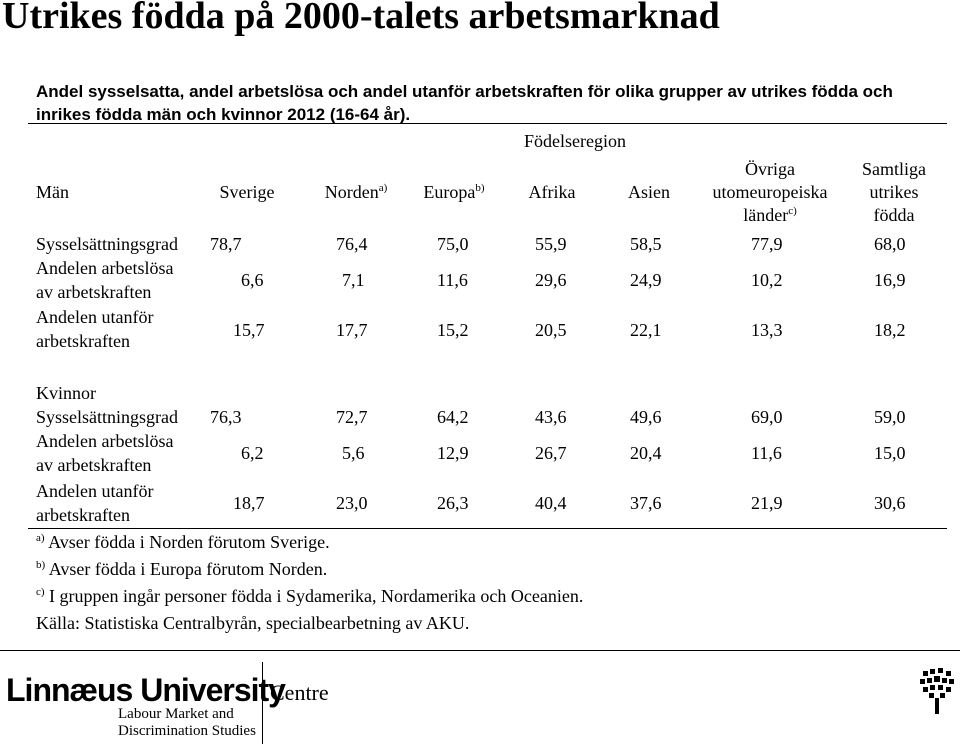 Image resolution: width=960 pixels, height=747 pixels. What do you see at coordinates (247, 192) in the screenshot?
I see `col-header-sverige: Sverige` at bounding box center [247, 192].